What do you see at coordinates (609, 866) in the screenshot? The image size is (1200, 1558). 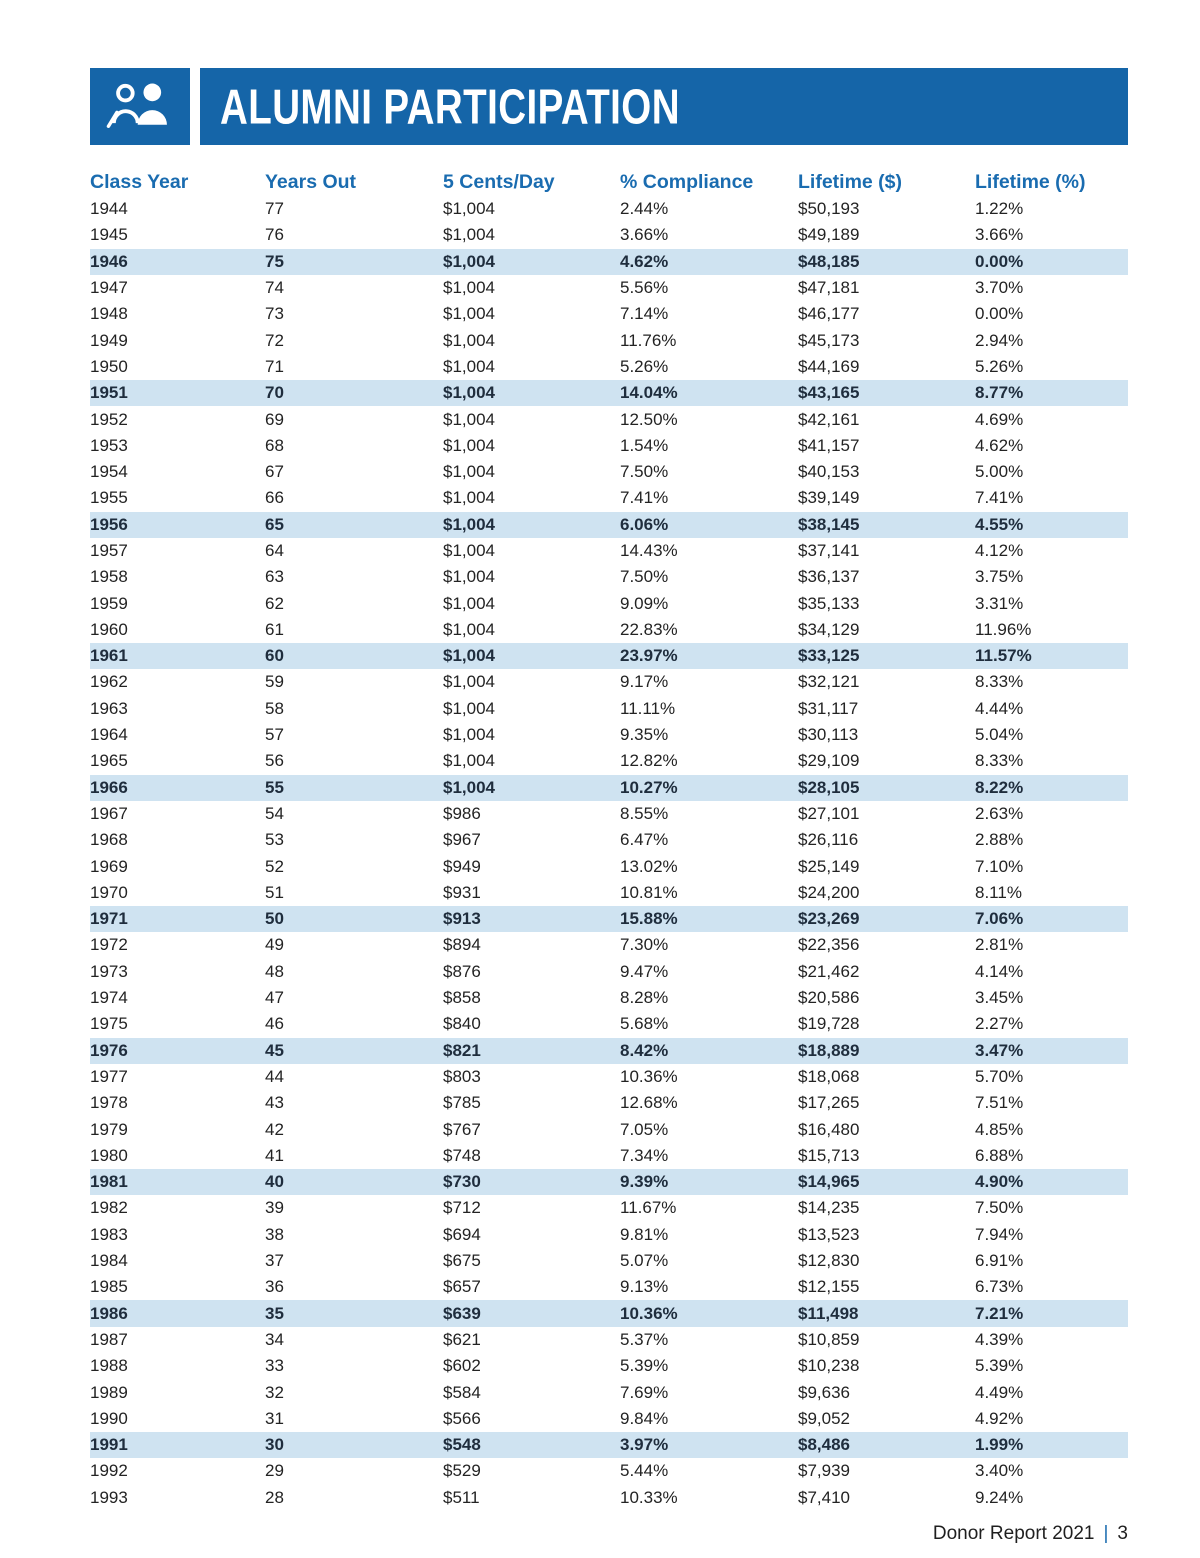 I see `table-row: 1969 52 $949 13.02% $25,149 7.10%` at bounding box center [609, 866].